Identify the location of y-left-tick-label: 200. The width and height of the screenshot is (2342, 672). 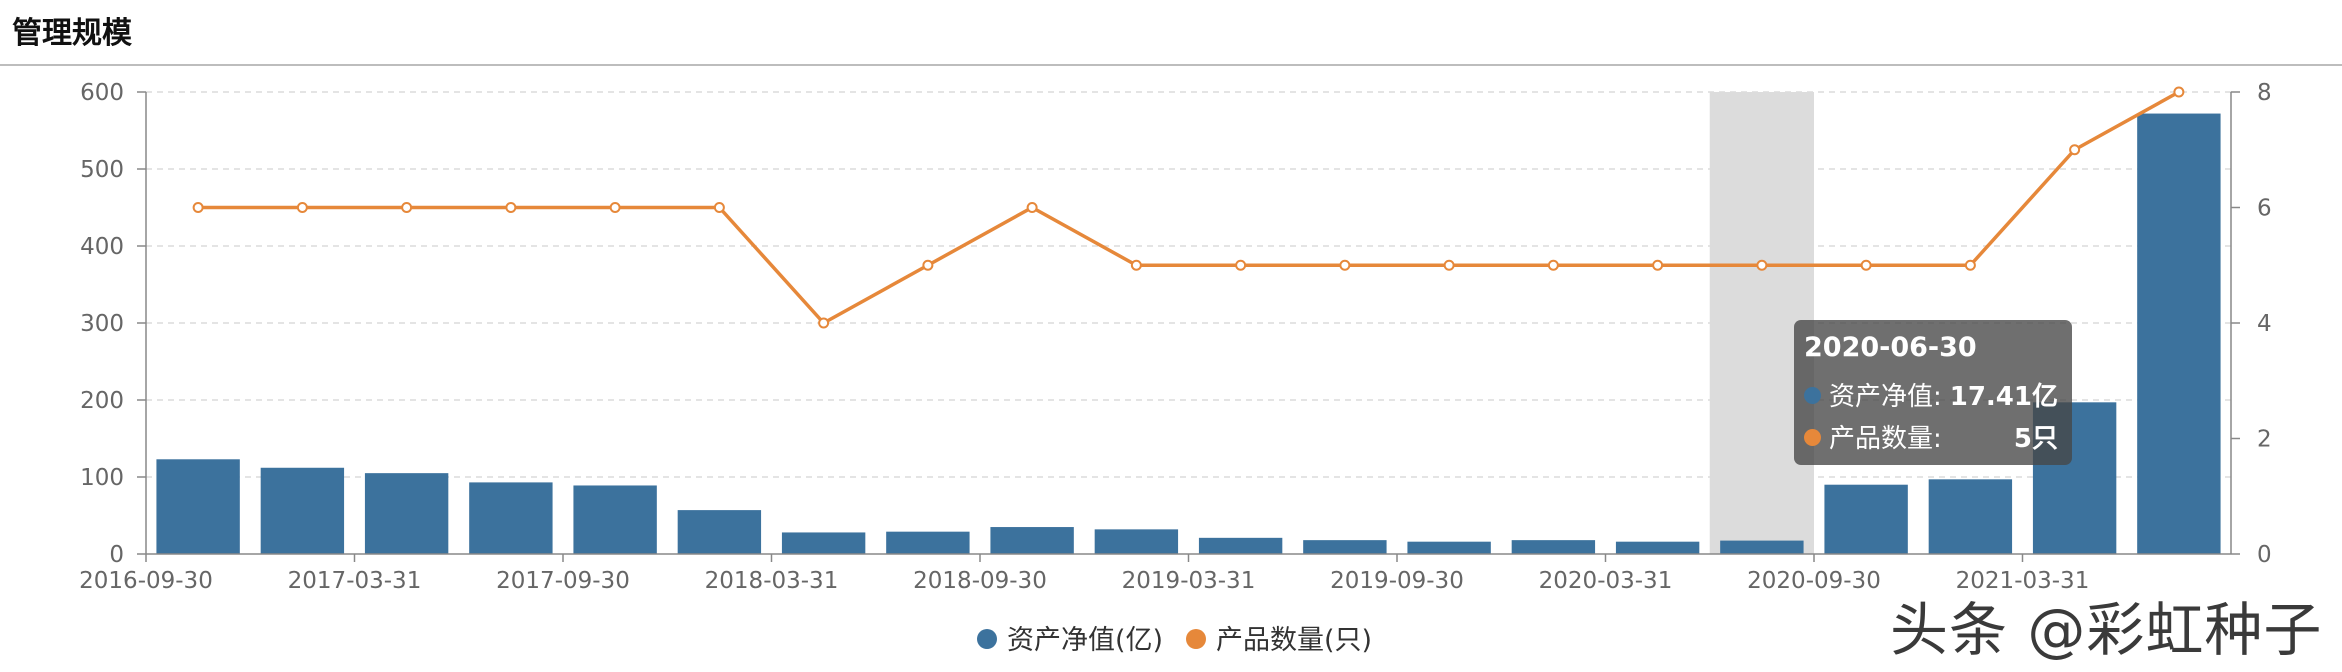
(102, 401).